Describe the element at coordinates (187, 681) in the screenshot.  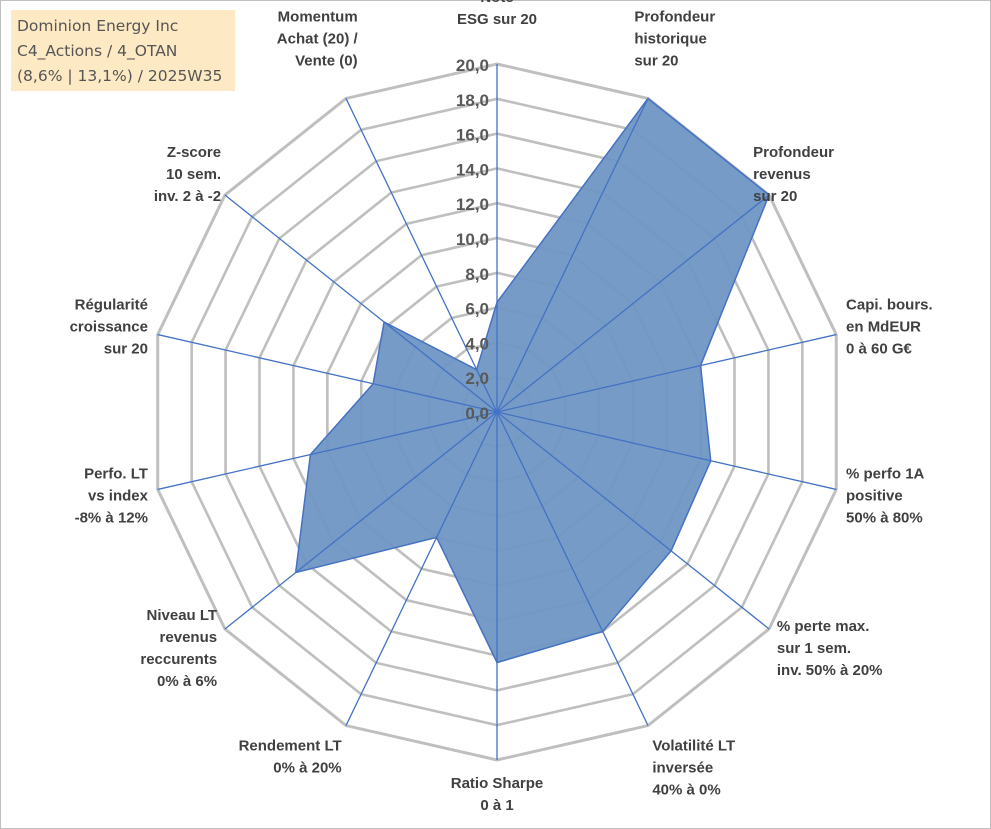
I see `axis-label-9: 0% à 6%` at that location.